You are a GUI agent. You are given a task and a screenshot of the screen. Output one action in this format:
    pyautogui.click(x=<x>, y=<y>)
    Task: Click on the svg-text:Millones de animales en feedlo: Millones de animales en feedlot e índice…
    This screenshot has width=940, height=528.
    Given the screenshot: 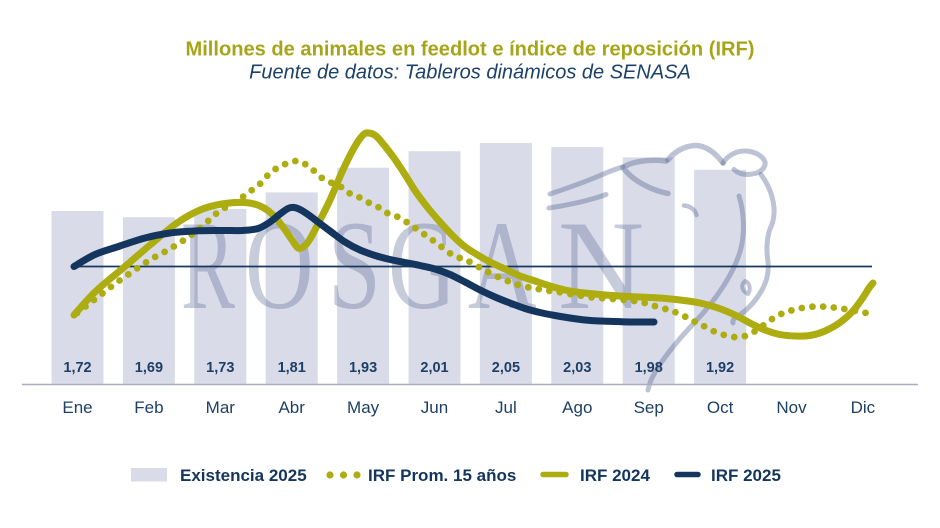 What is the action you would take?
    pyautogui.click(x=470, y=50)
    